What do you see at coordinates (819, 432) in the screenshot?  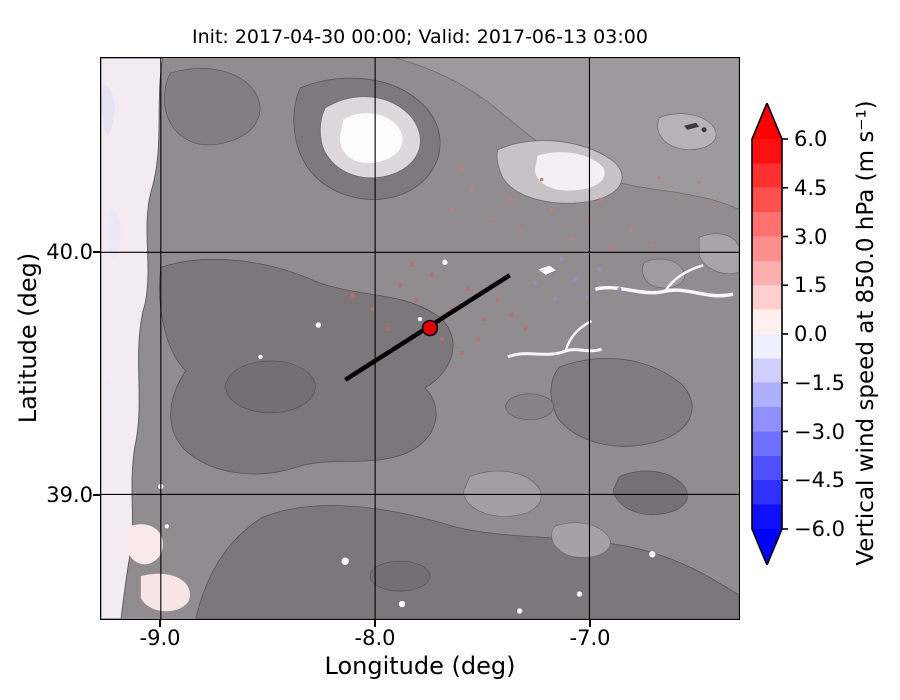 I see `colorbar-tick-label: −3.0` at bounding box center [819, 432].